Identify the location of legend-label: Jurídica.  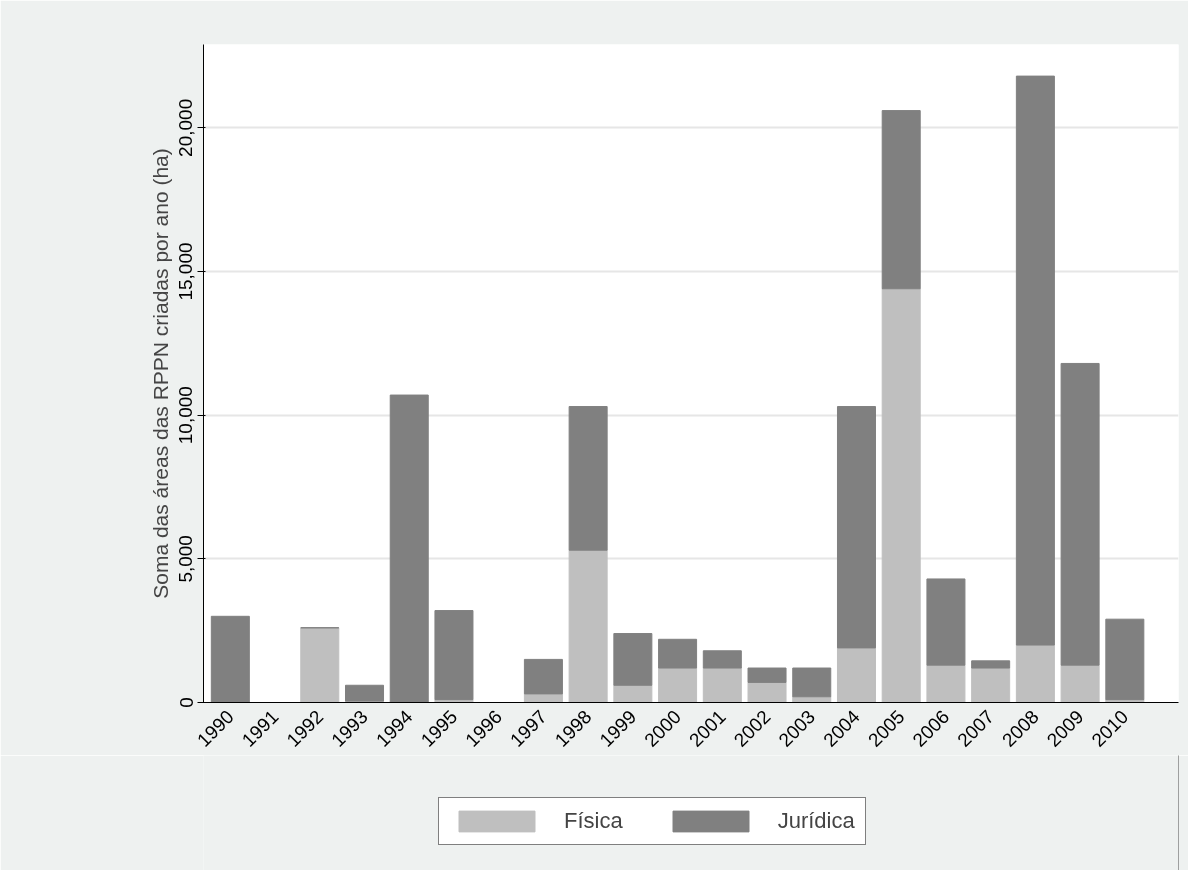
(816, 821).